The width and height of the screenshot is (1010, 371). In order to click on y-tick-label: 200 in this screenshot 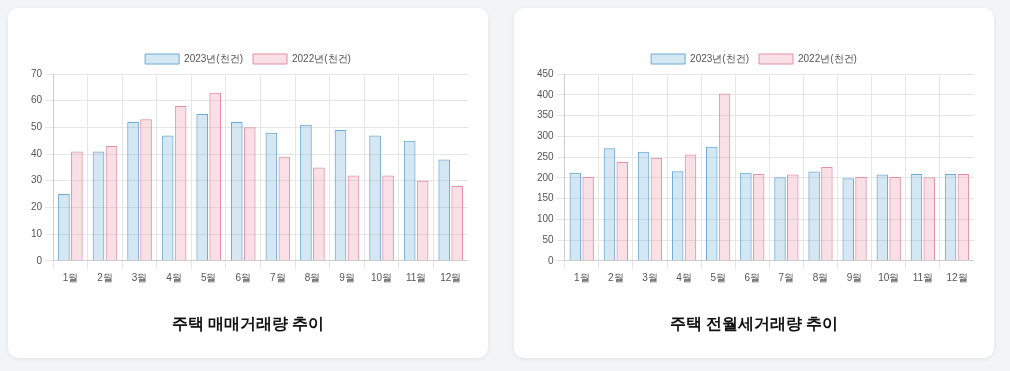, I will do `click(546, 177)`.